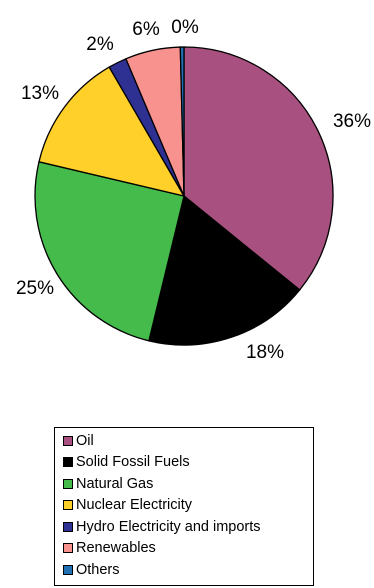 This screenshot has width=374, height=588. Describe the element at coordinates (185, 27) in the screenshot. I see `pie-label-others: 0%` at that location.